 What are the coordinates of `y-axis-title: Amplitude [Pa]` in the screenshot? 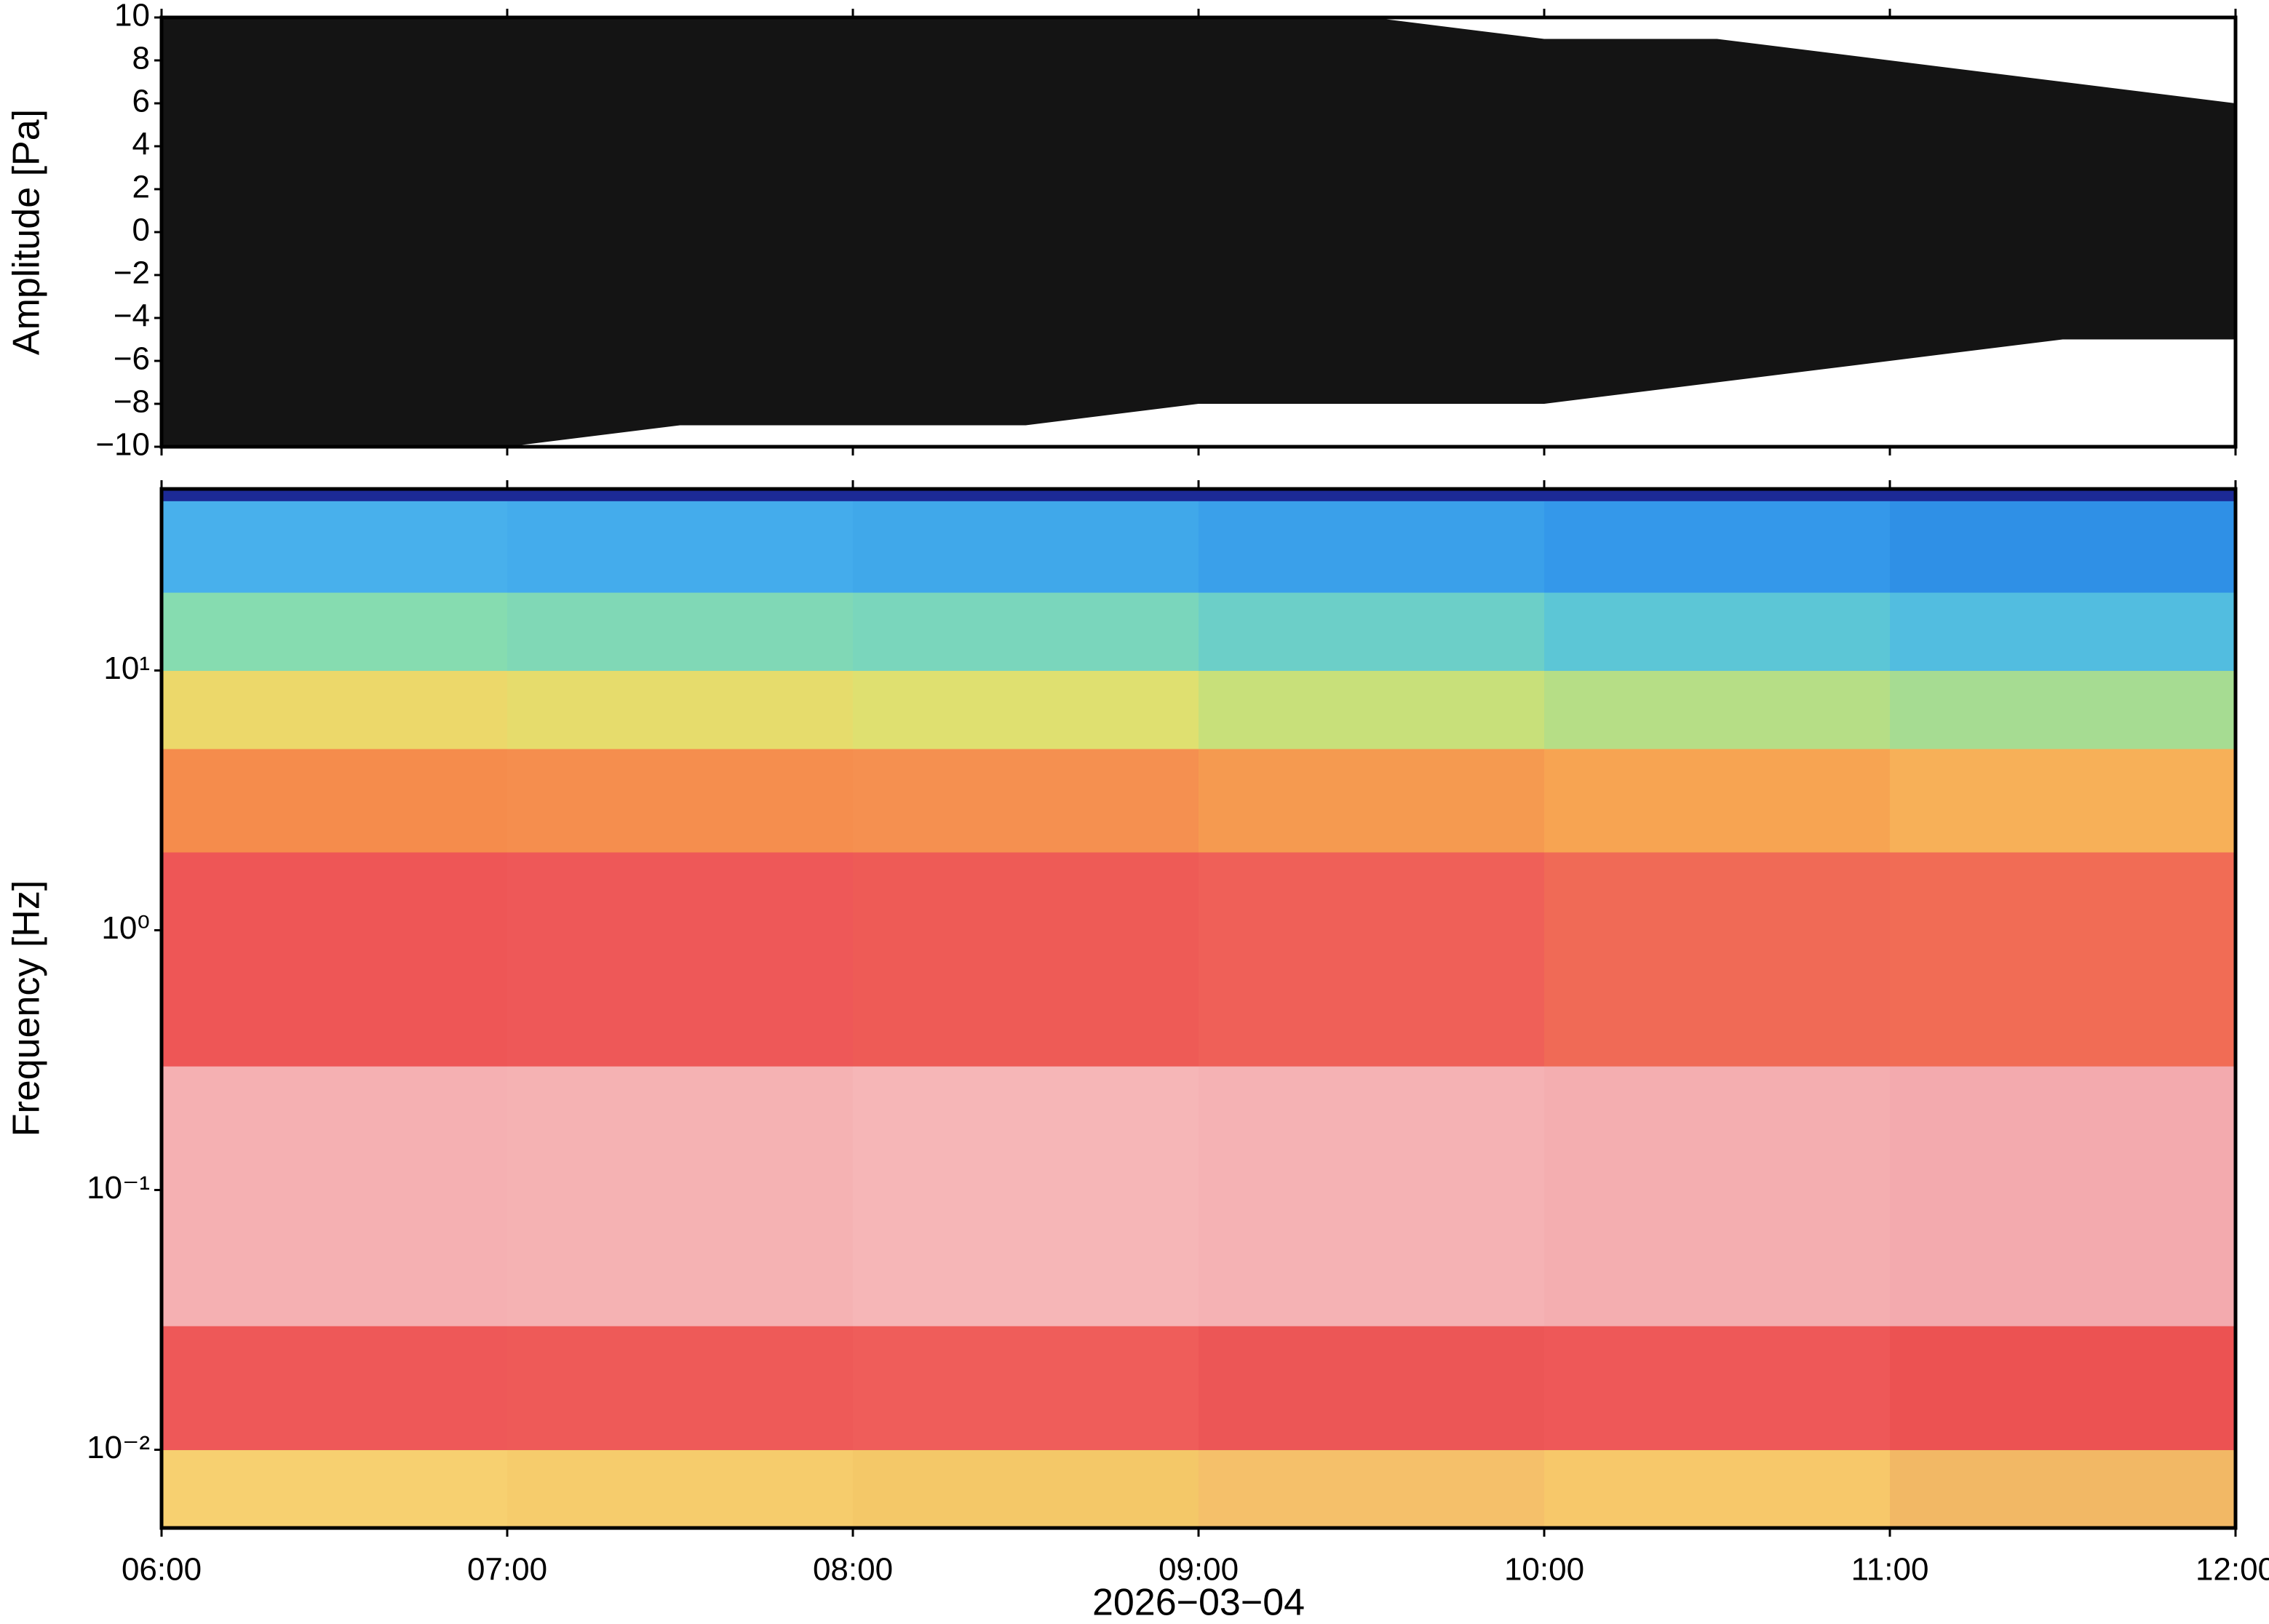 It's located at (27, 232).